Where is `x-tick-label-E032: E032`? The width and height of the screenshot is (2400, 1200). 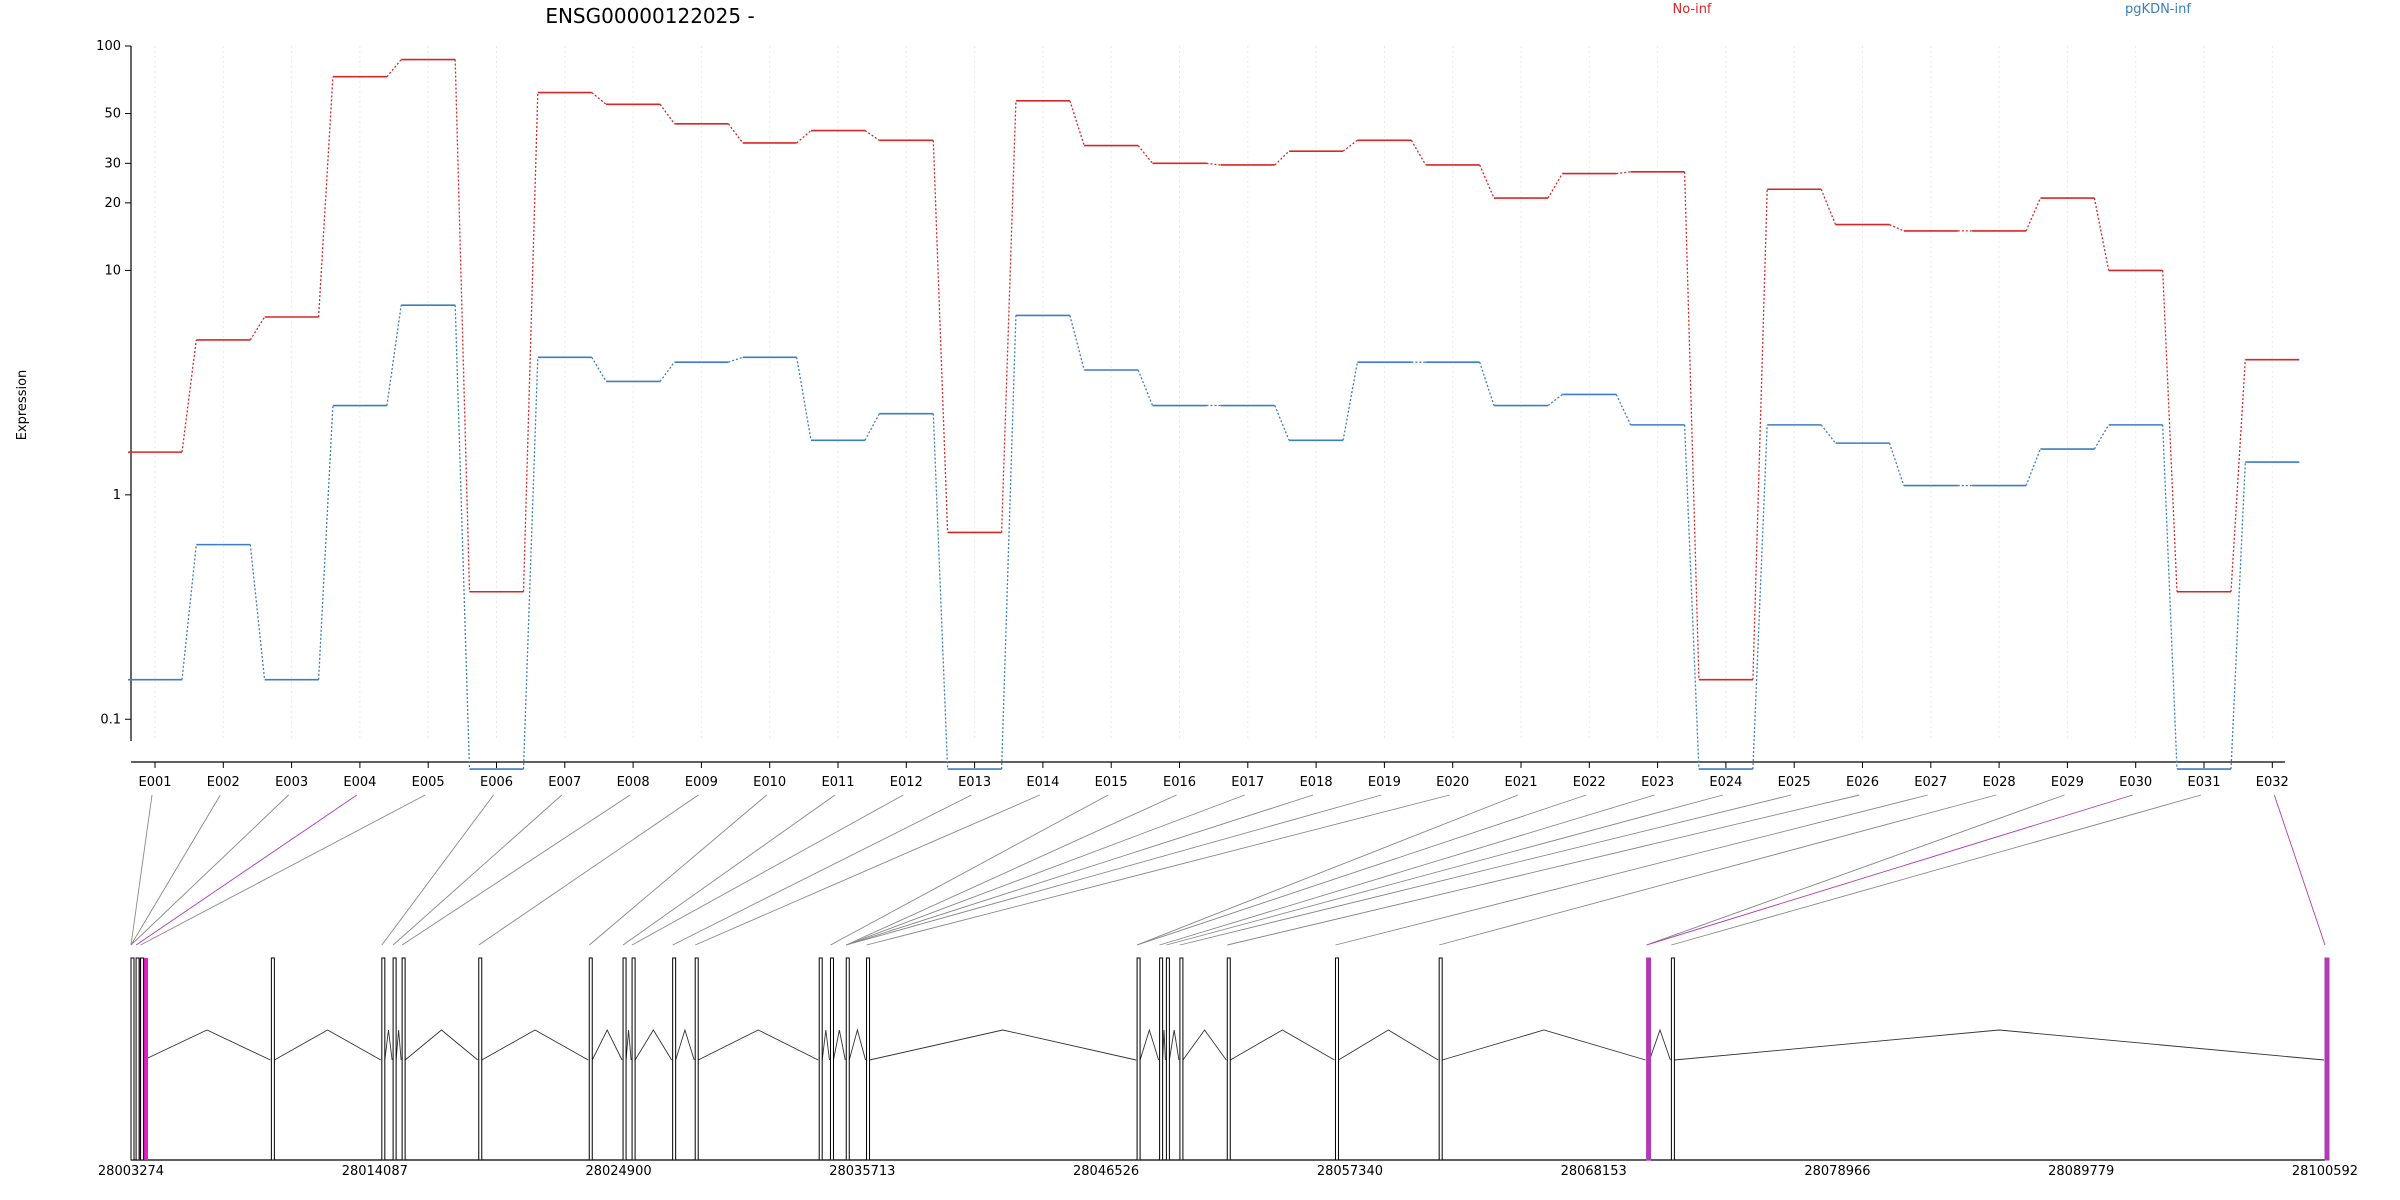 x-tick-label-E032: E032 is located at coordinates (2272, 782).